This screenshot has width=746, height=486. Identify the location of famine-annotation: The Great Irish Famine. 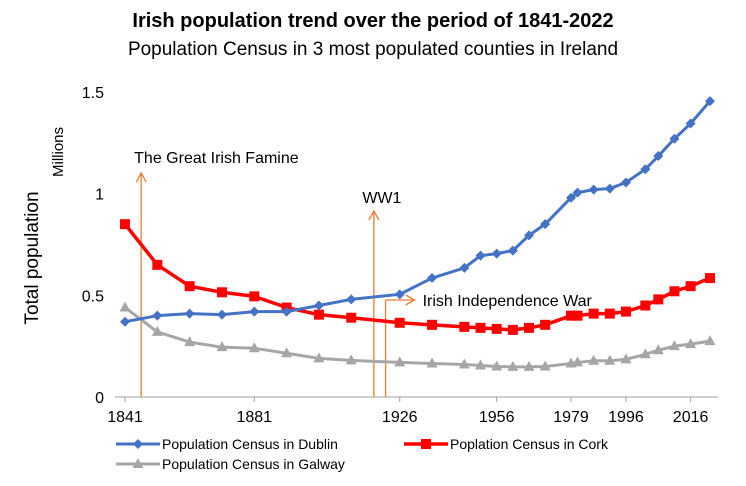
(216, 158).